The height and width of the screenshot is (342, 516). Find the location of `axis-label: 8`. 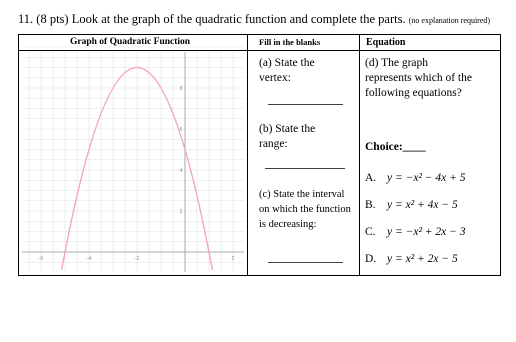

axis-label: 8 is located at coordinates (181, 89).